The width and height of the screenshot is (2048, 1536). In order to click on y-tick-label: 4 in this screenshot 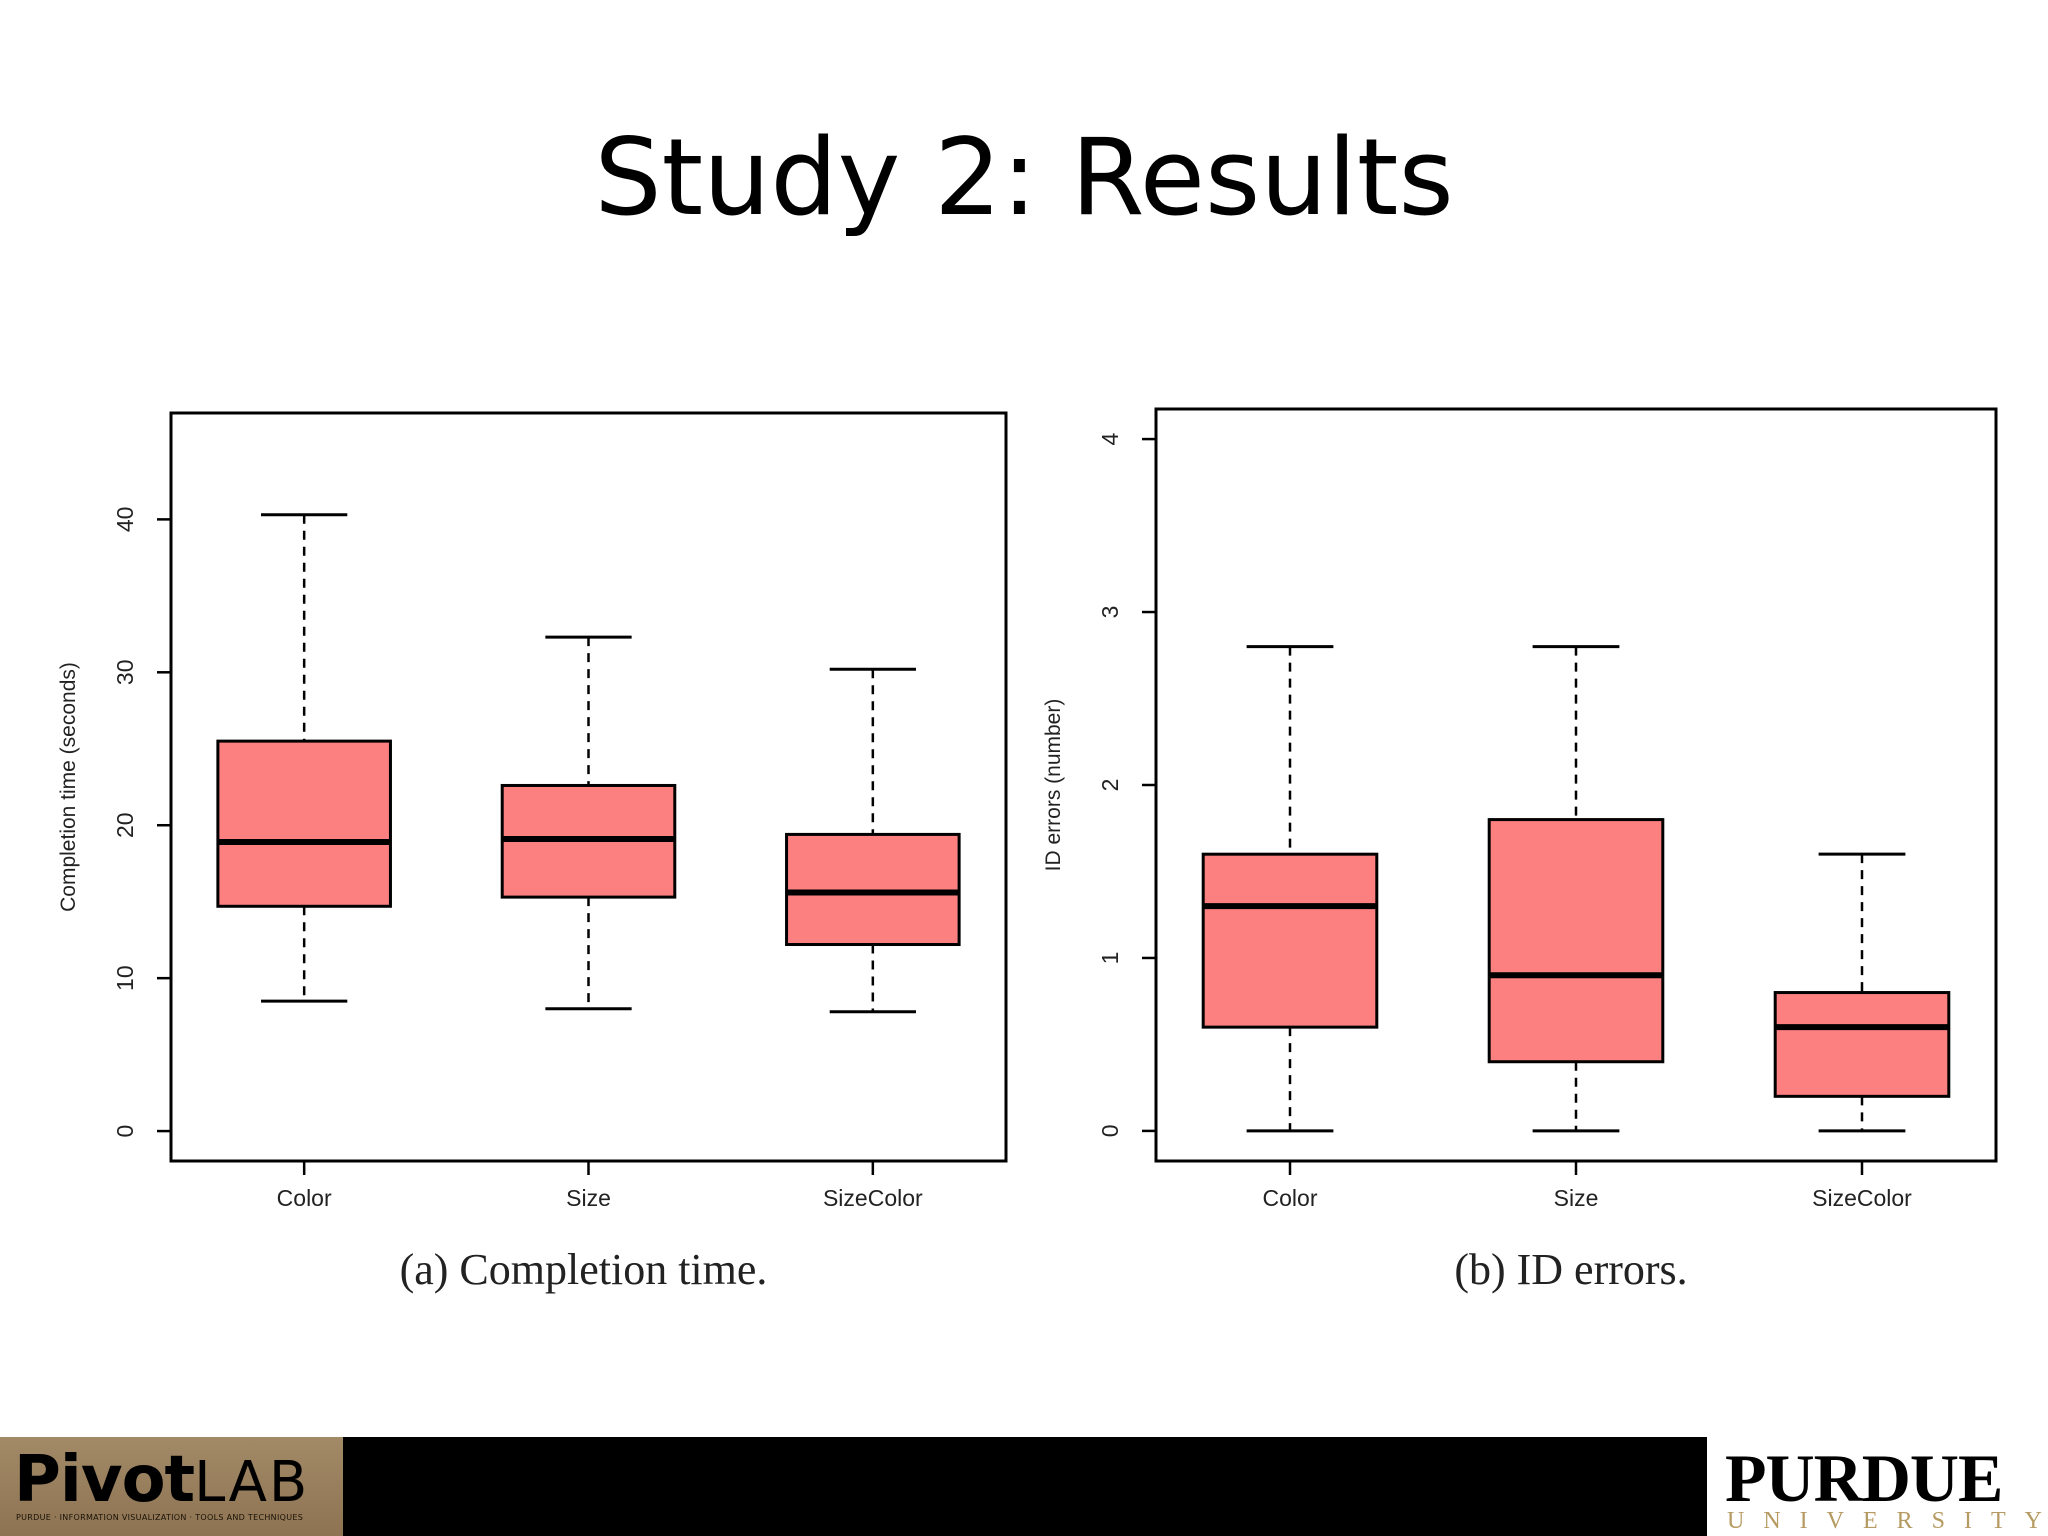, I will do `click(1110, 438)`.